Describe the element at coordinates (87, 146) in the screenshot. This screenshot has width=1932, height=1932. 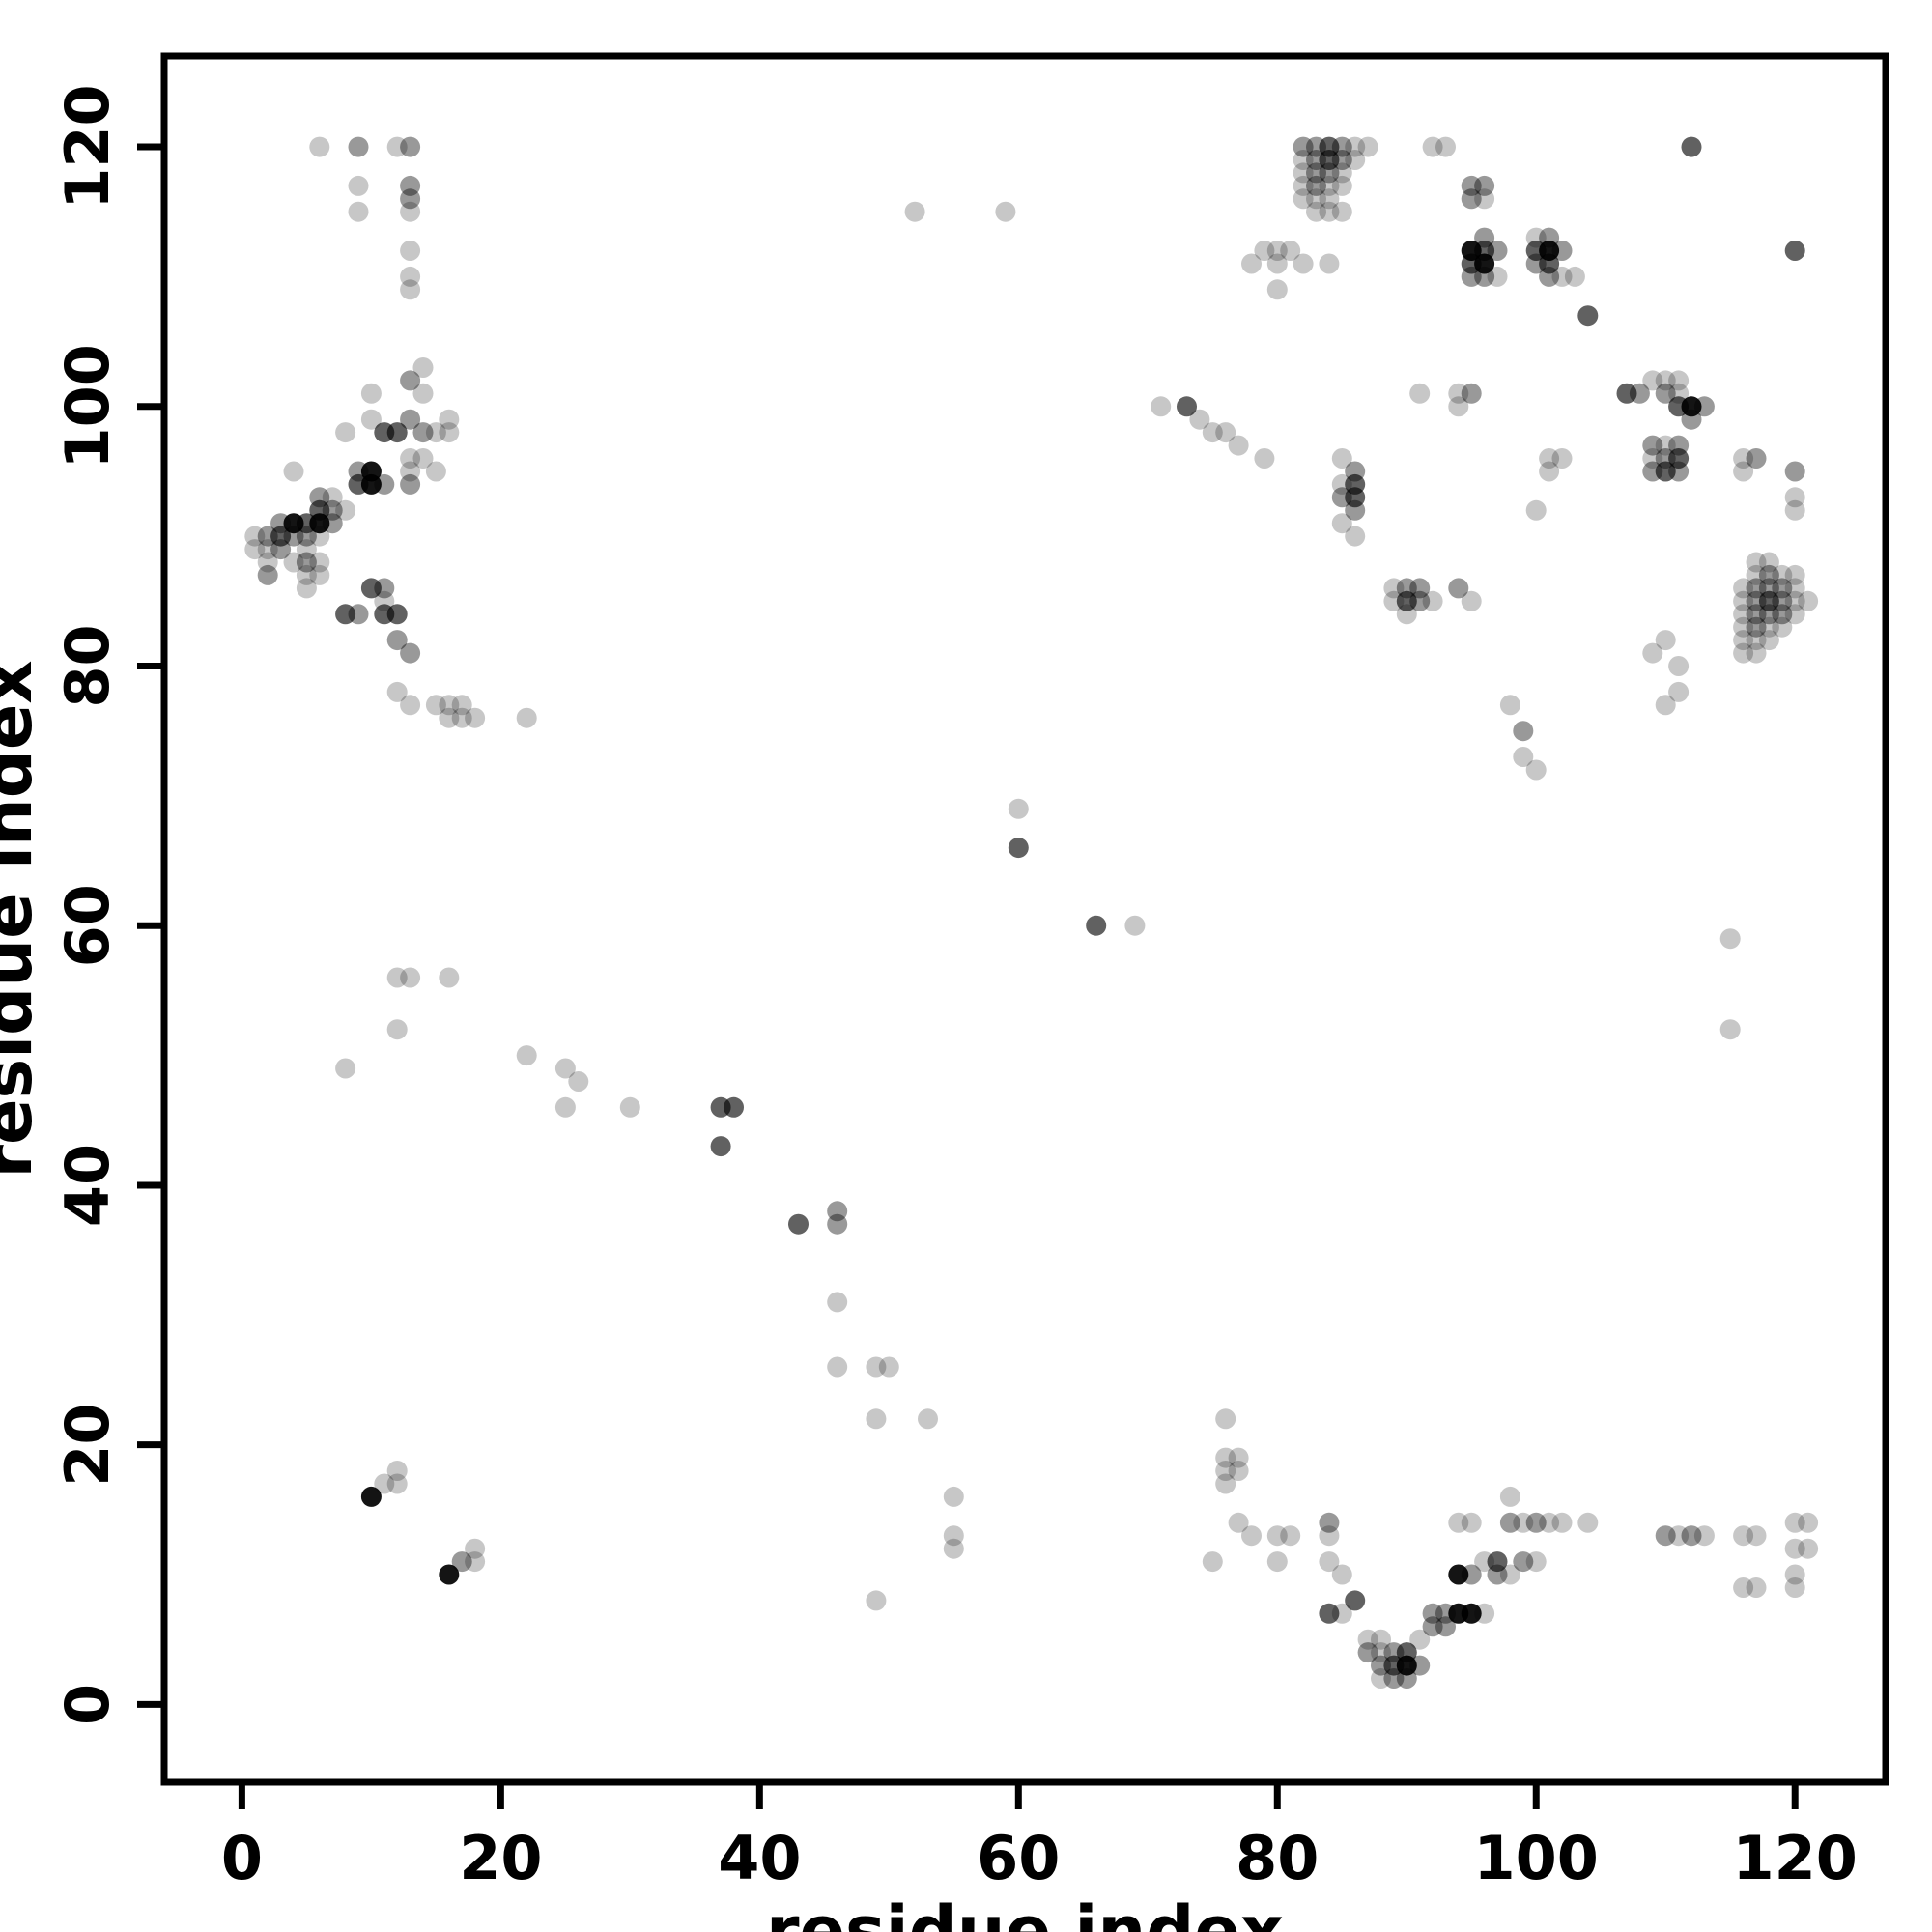
I see `y-tick-label: 120` at that location.